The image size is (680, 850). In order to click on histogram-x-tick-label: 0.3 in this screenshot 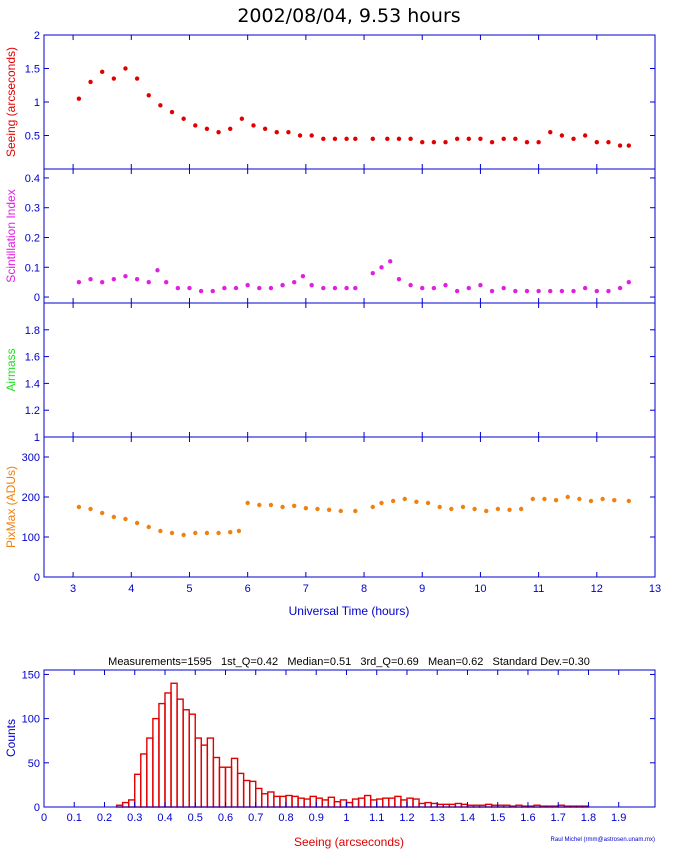, I will do `click(134, 818)`.